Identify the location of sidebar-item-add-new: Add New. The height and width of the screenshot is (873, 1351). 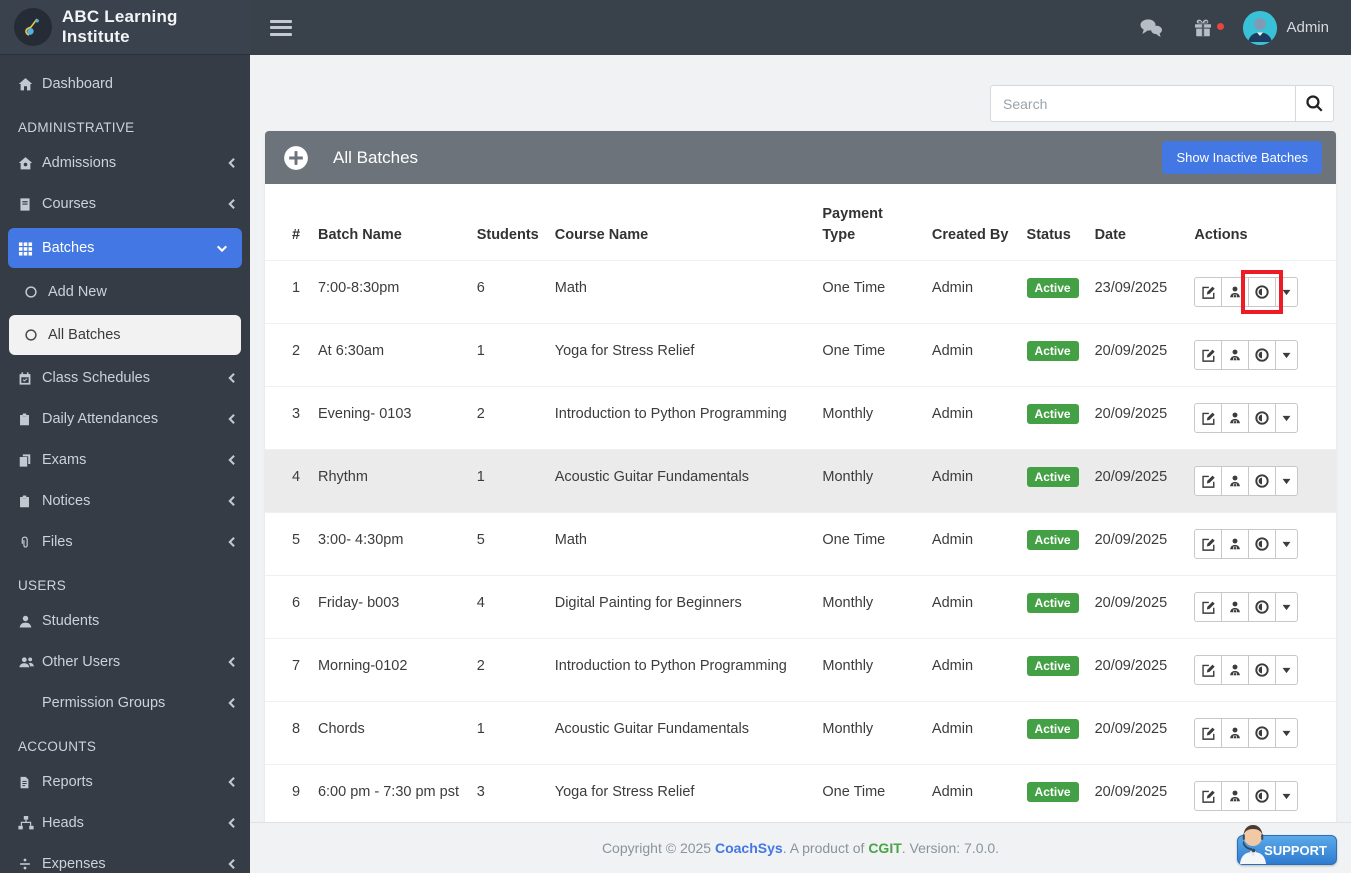
(125, 292).